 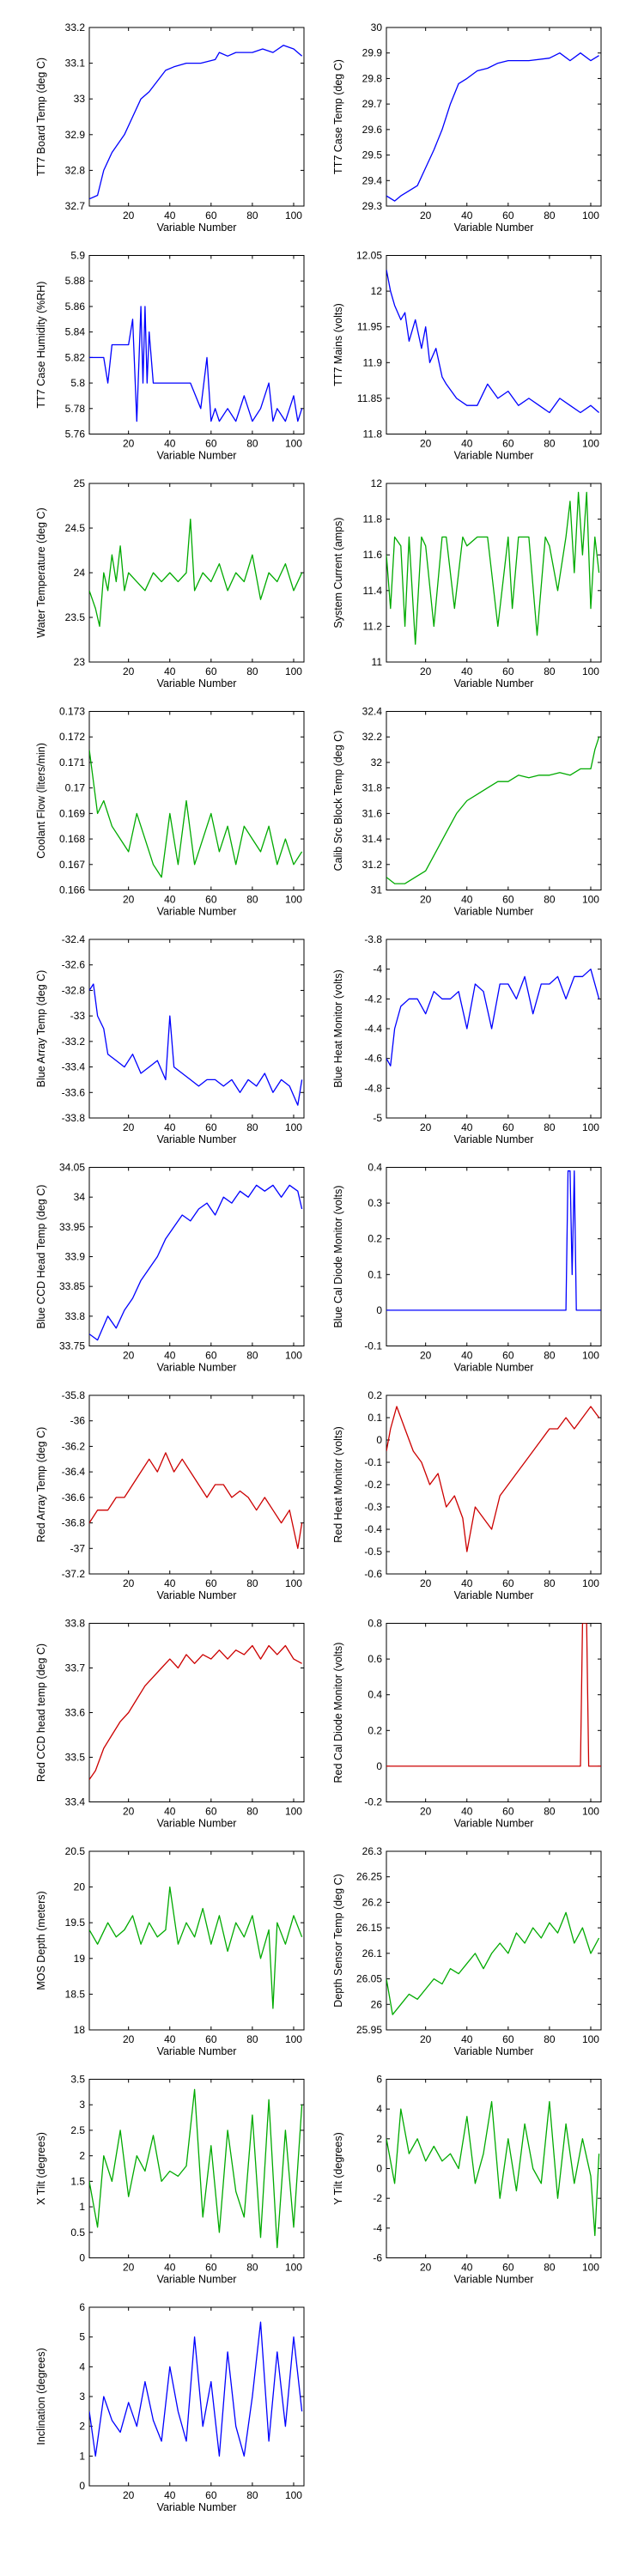 I want to click on y-tick-label: 6, so click(x=379, y=2080).